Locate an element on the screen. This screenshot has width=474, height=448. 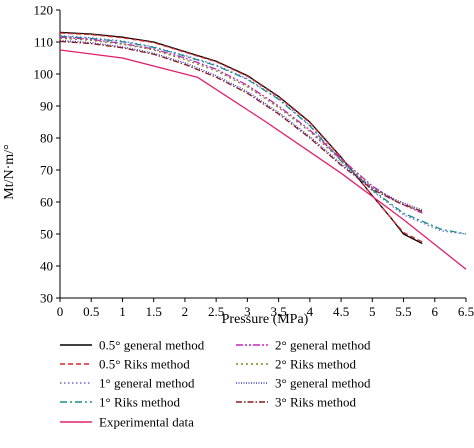
x-tick-label: 2.5 is located at coordinates (216, 311).